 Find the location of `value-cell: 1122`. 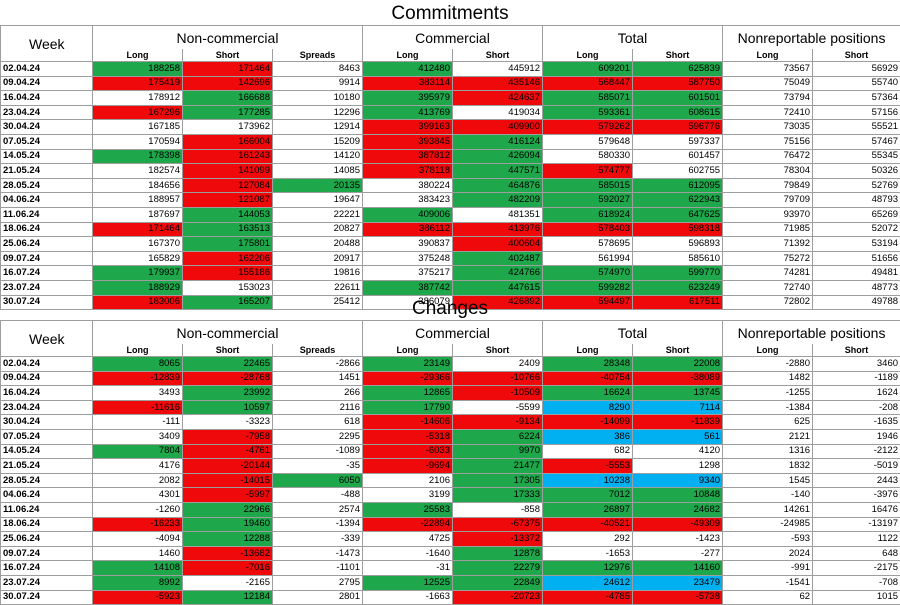

value-cell: 1122 is located at coordinates (856, 539).